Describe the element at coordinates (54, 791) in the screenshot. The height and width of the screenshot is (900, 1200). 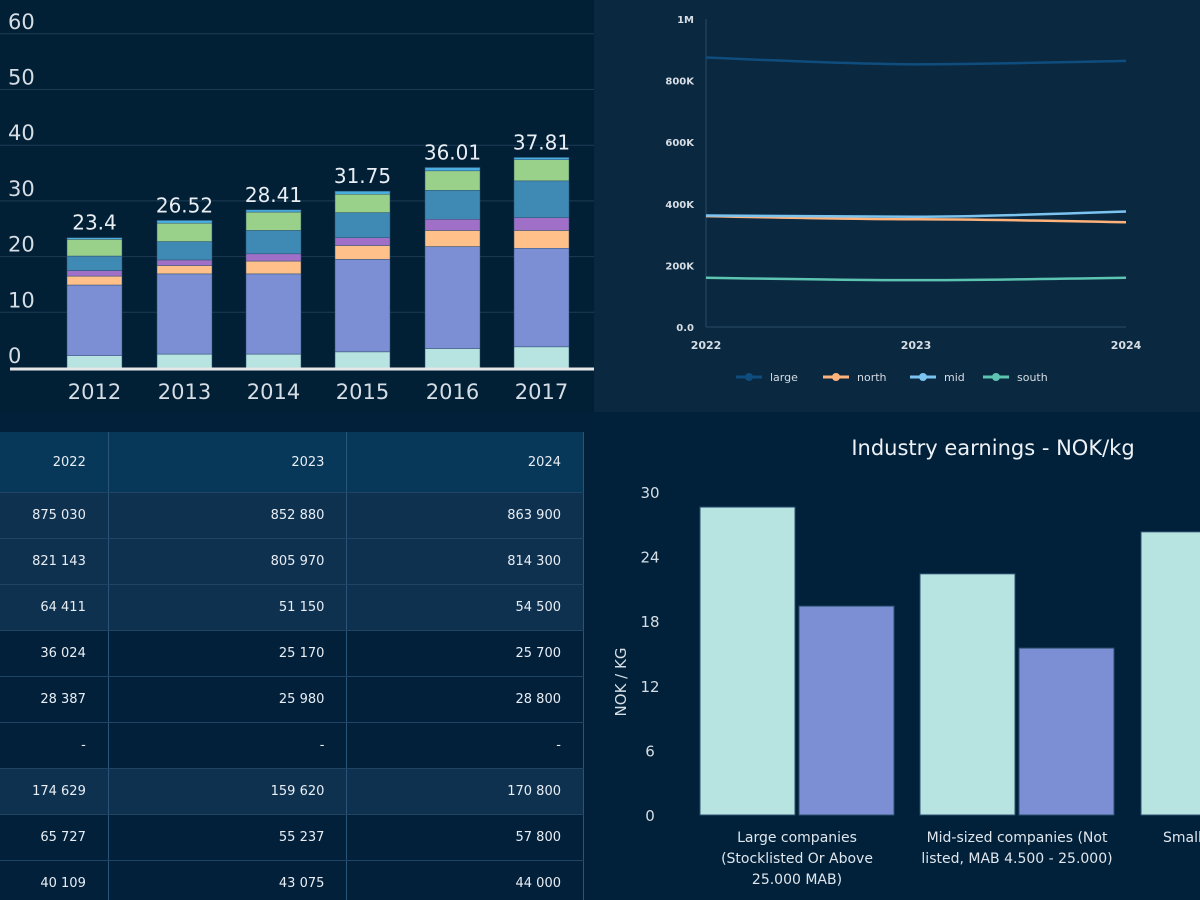
I see `table-cell: 174 629` at that location.